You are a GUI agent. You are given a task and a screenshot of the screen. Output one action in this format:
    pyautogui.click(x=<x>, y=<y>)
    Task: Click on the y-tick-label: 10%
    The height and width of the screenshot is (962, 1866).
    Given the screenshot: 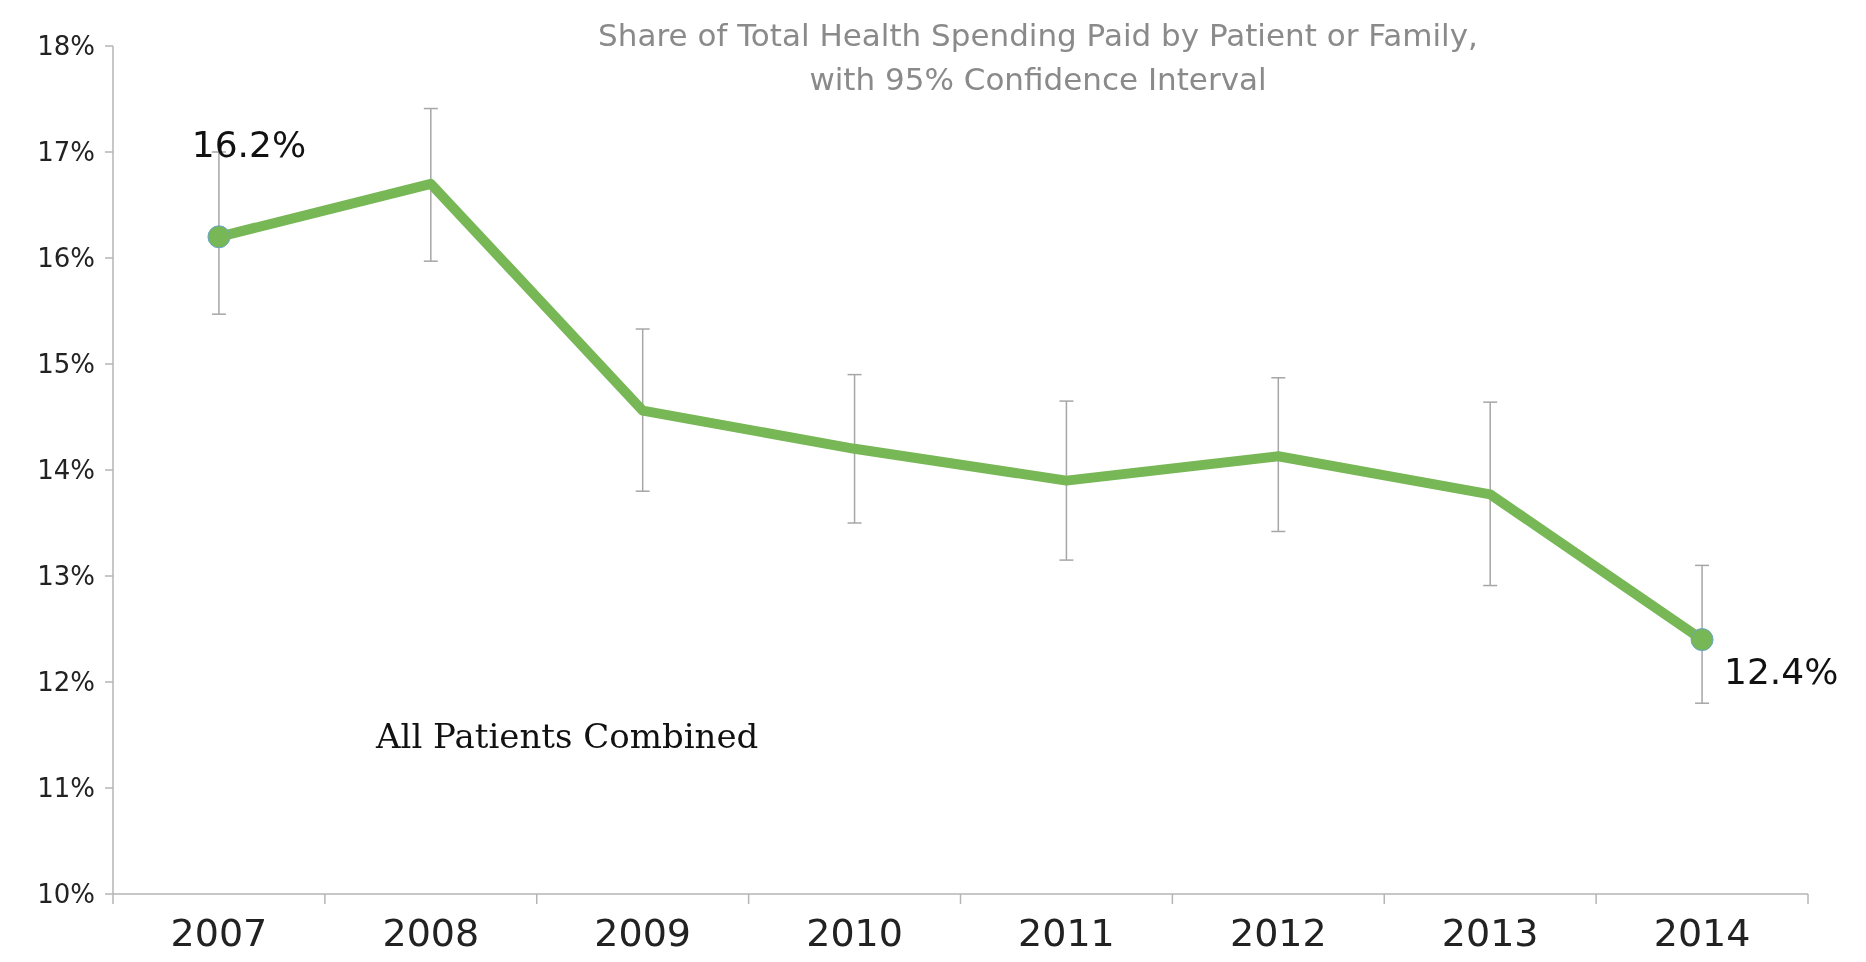 What is the action you would take?
    pyautogui.click(x=66, y=894)
    